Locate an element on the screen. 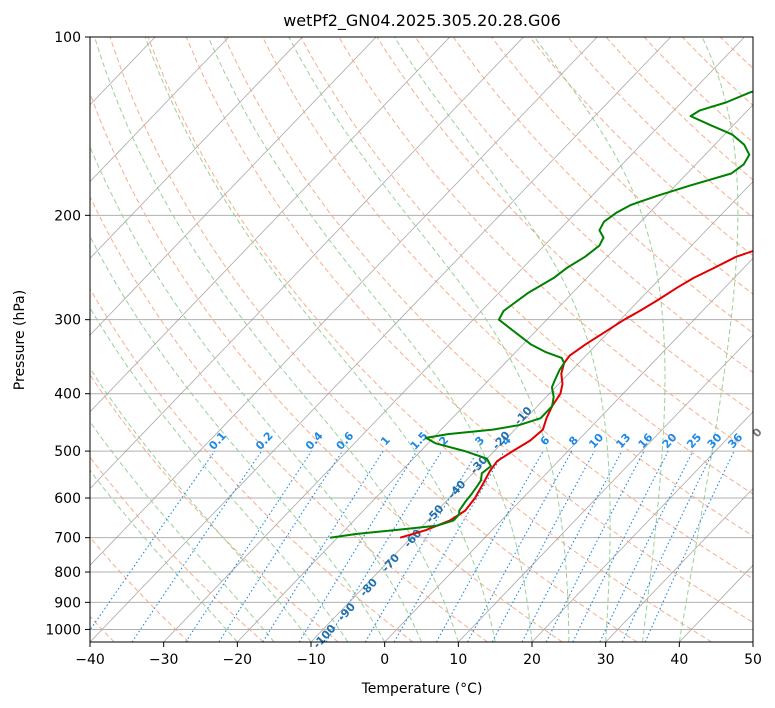 The height and width of the screenshot is (708, 775). x-tick-label: −10 is located at coordinates (311, 660).